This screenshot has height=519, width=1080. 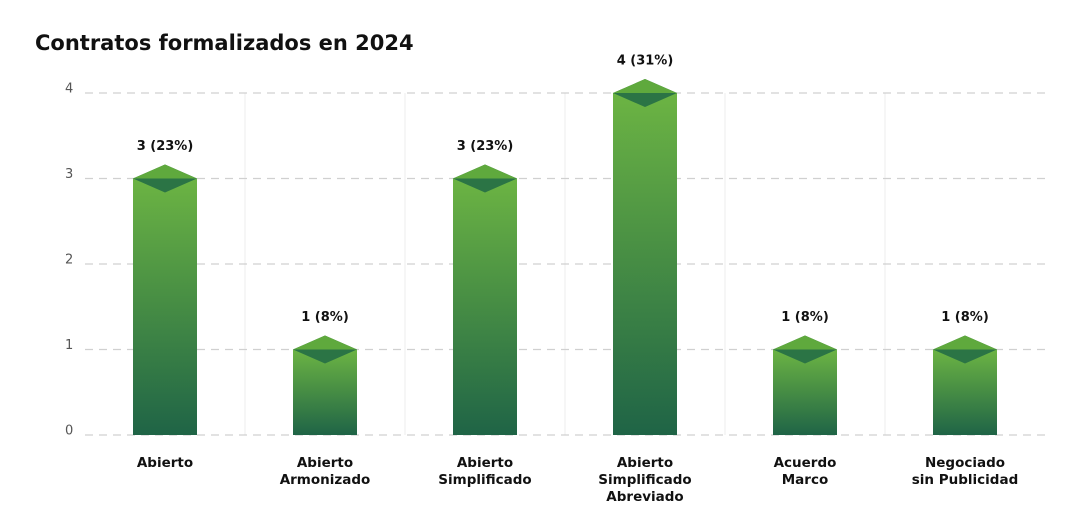 I want to click on chart-title: Contratos formalizados en 2024, so click(x=224, y=43).